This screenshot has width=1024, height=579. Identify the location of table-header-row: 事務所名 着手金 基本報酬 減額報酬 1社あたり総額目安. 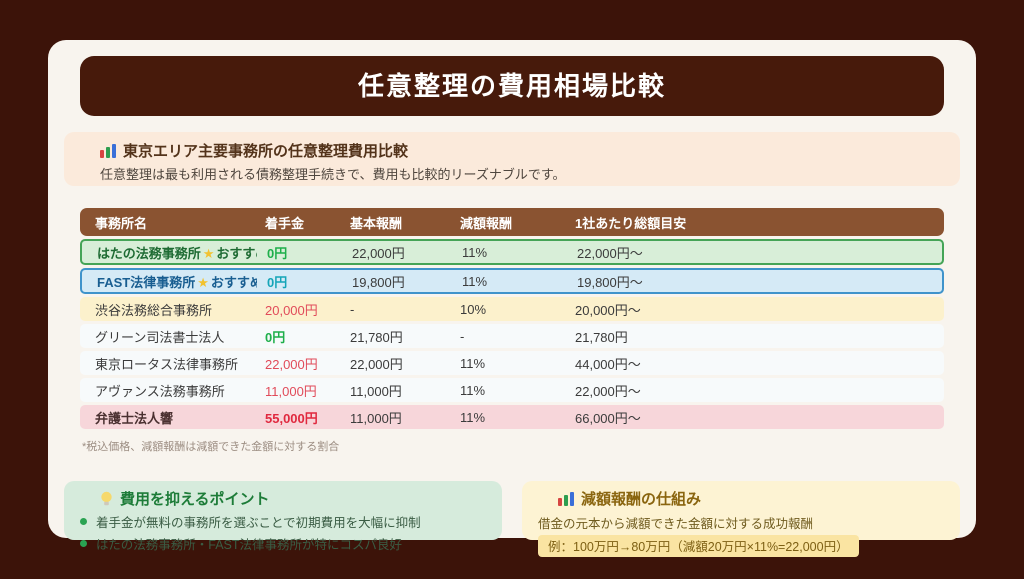
(512, 222).